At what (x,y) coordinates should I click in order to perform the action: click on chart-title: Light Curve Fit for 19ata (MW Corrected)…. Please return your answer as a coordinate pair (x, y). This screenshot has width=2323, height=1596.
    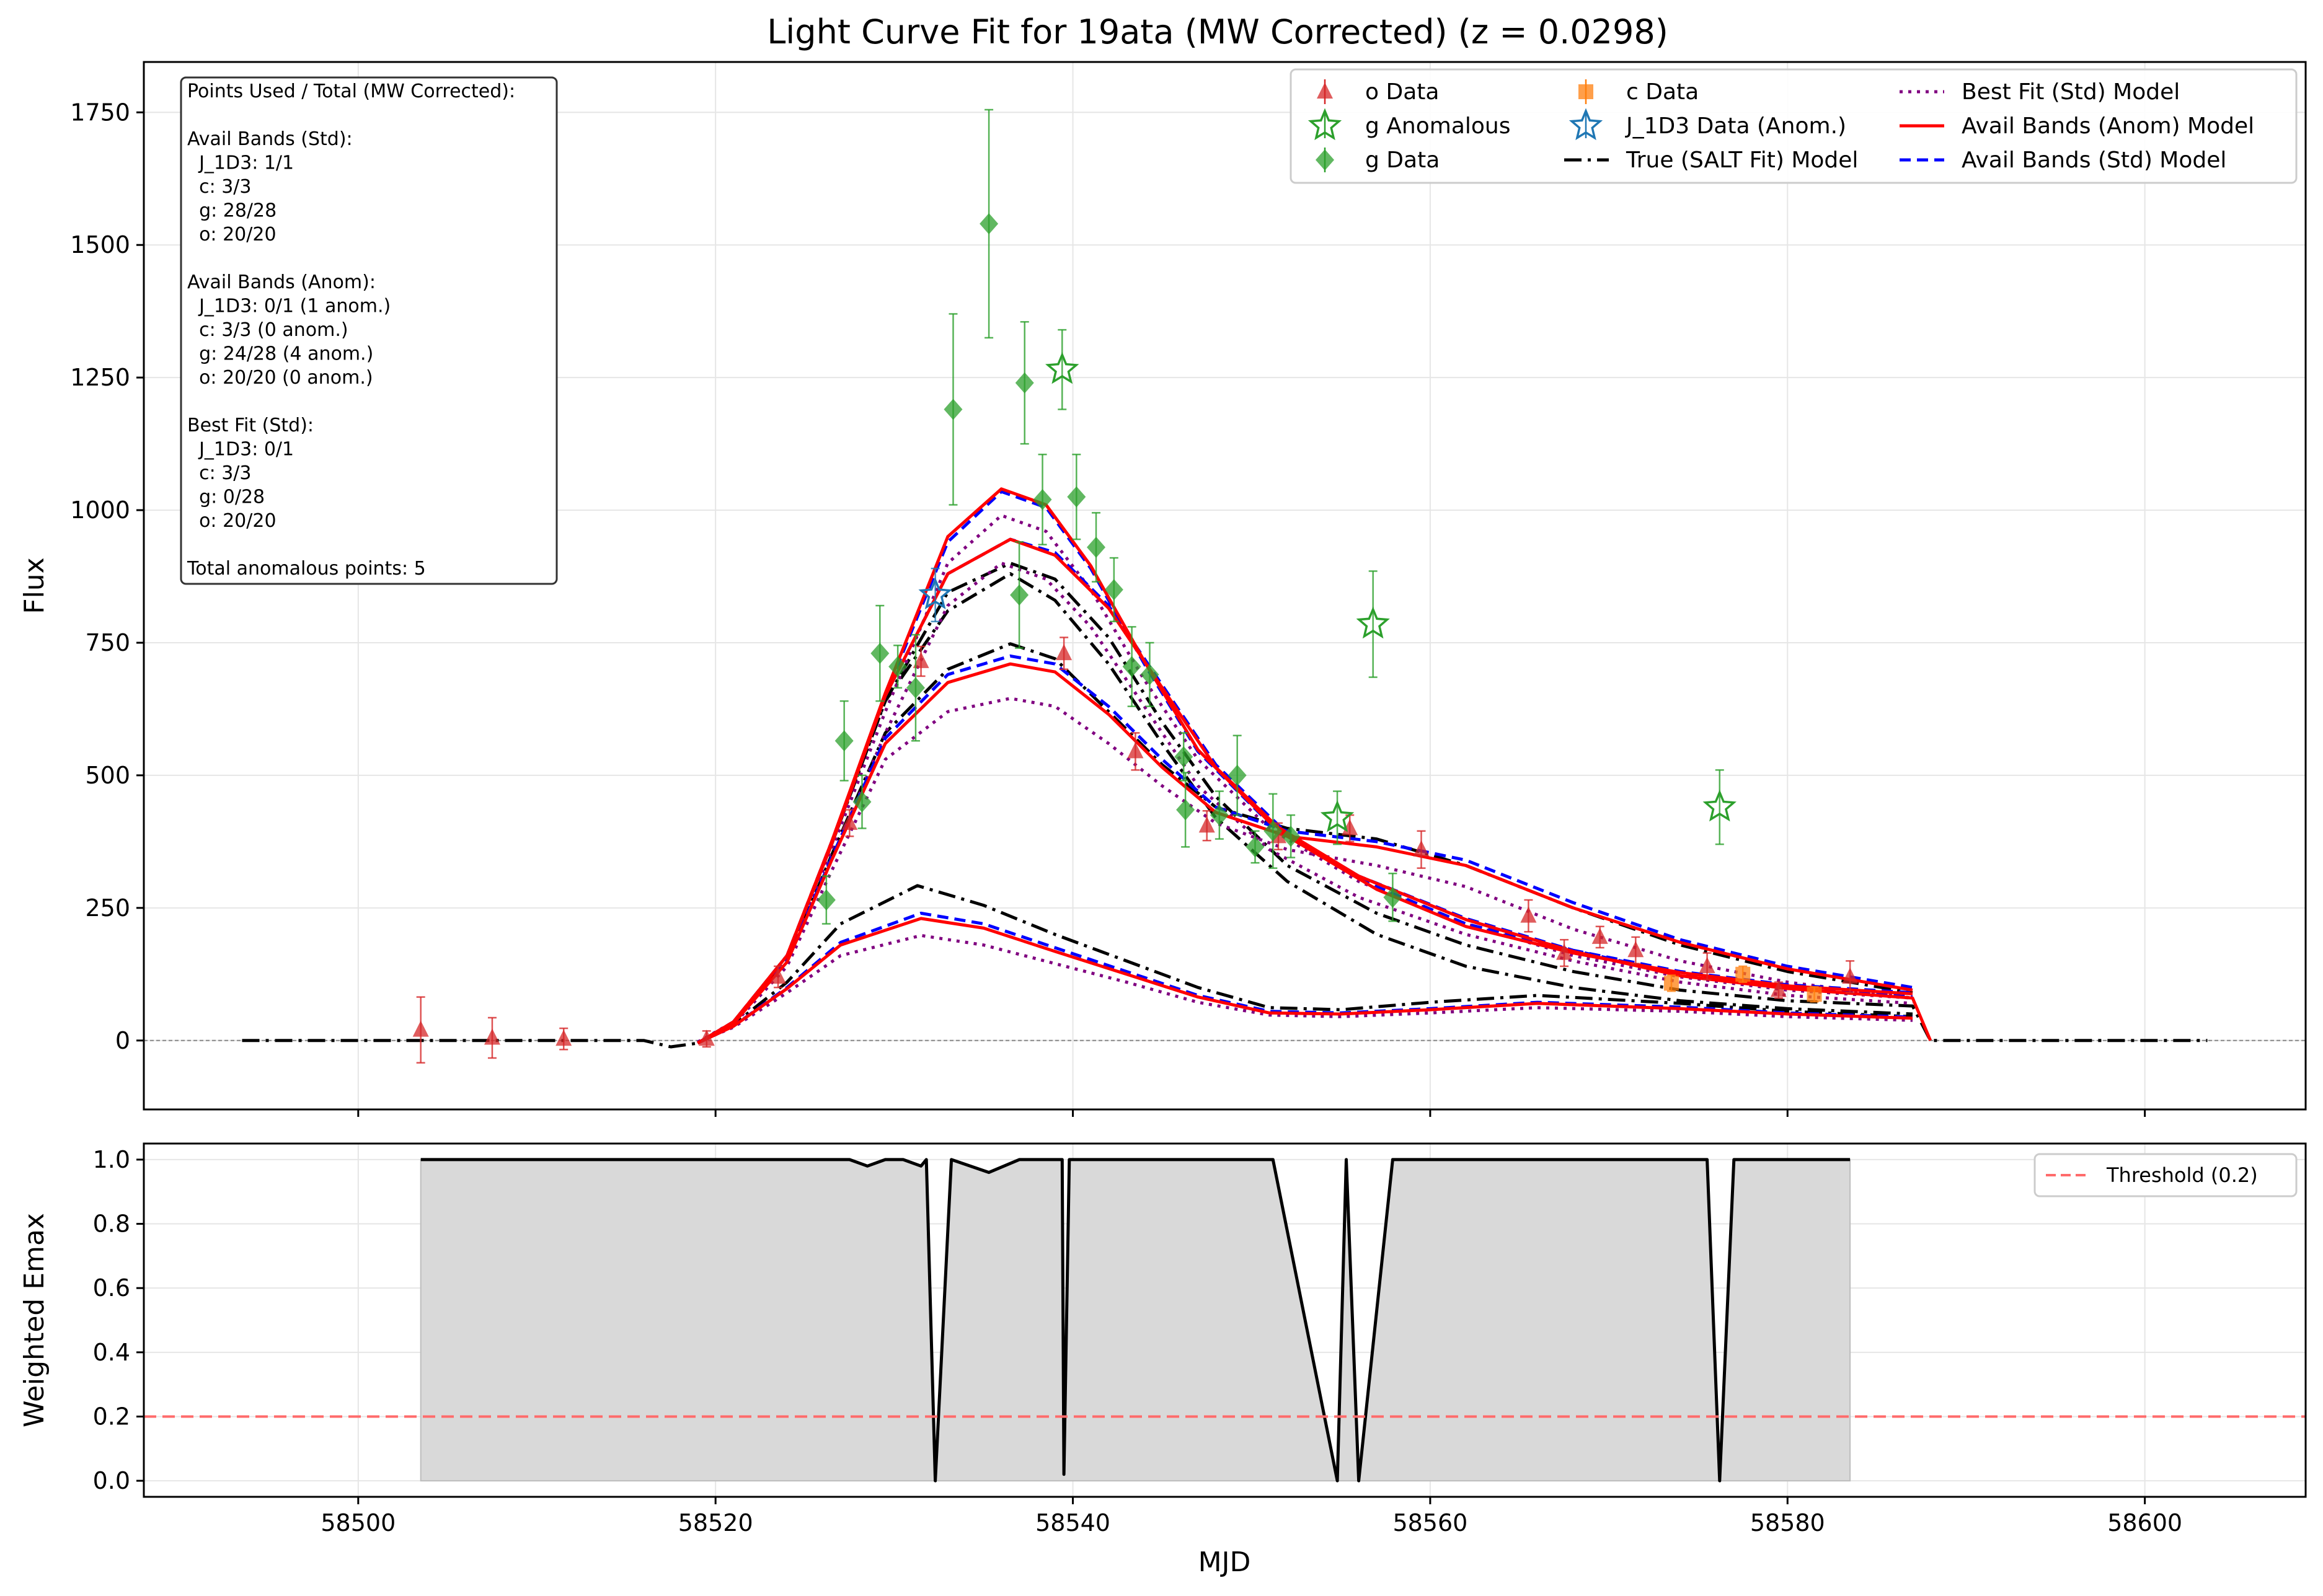
    Looking at the image, I should click on (1217, 31).